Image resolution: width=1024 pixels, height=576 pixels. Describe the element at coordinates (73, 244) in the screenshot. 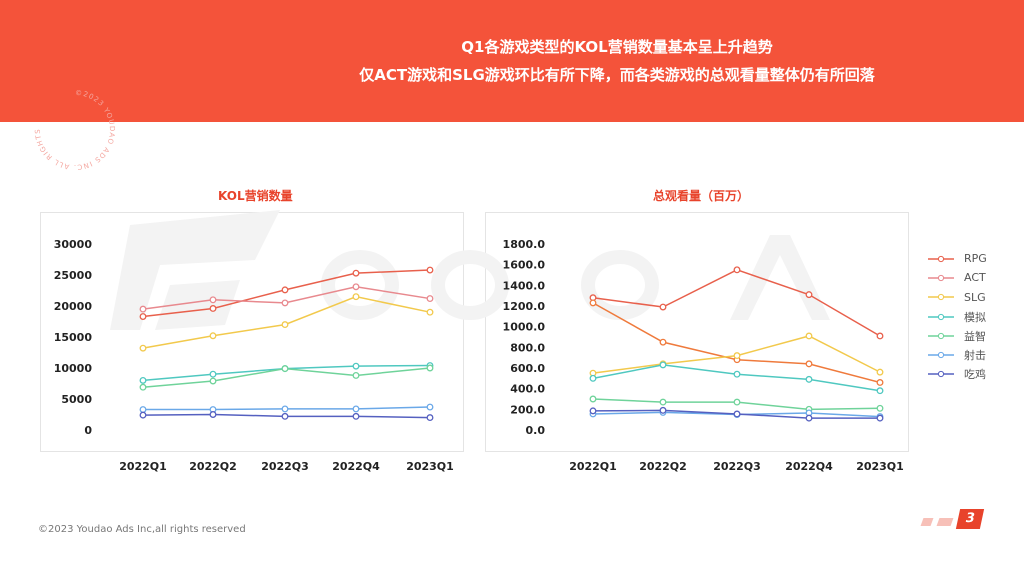

I see `y-tick-label: 30000` at that location.